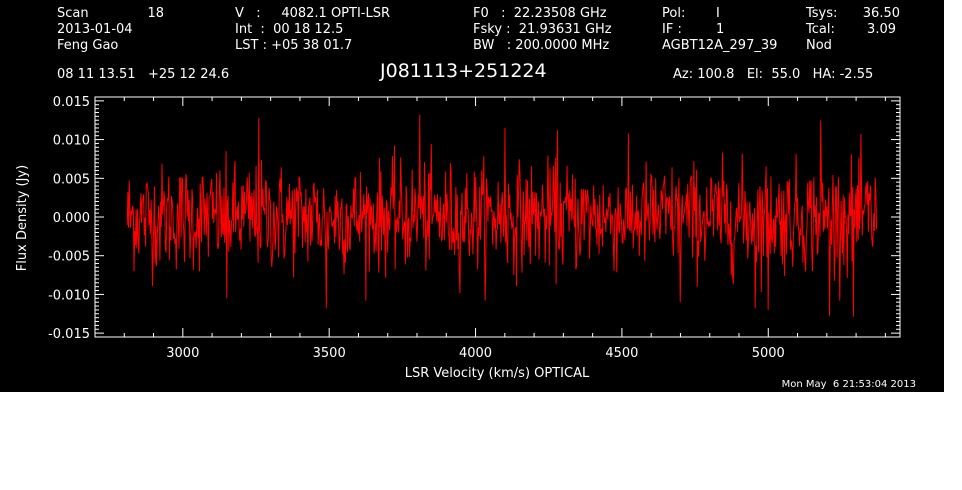  What do you see at coordinates (720, 29) in the screenshot?
I see `if-value: 1` at bounding box center [720, 29].